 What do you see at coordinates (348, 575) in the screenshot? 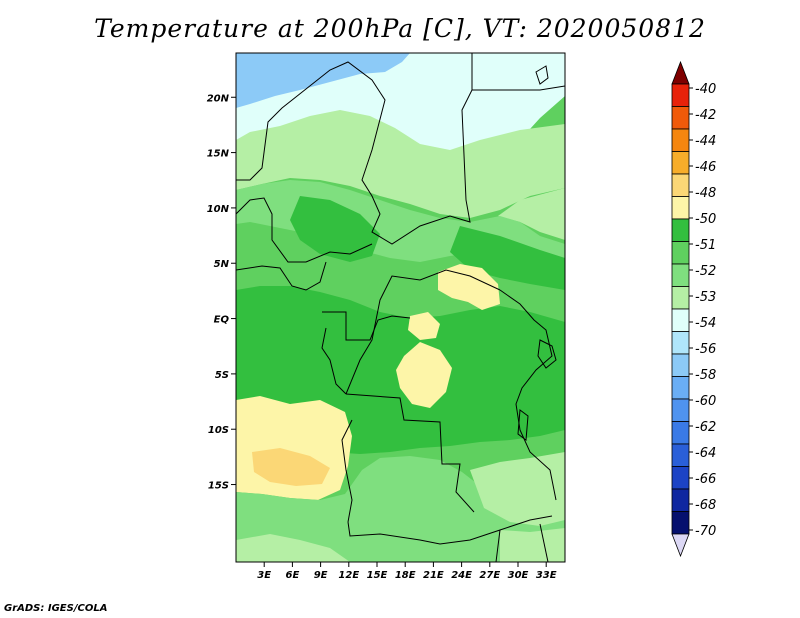
I see `lon-tick-label: 12E` at bounding box center [348, 575].